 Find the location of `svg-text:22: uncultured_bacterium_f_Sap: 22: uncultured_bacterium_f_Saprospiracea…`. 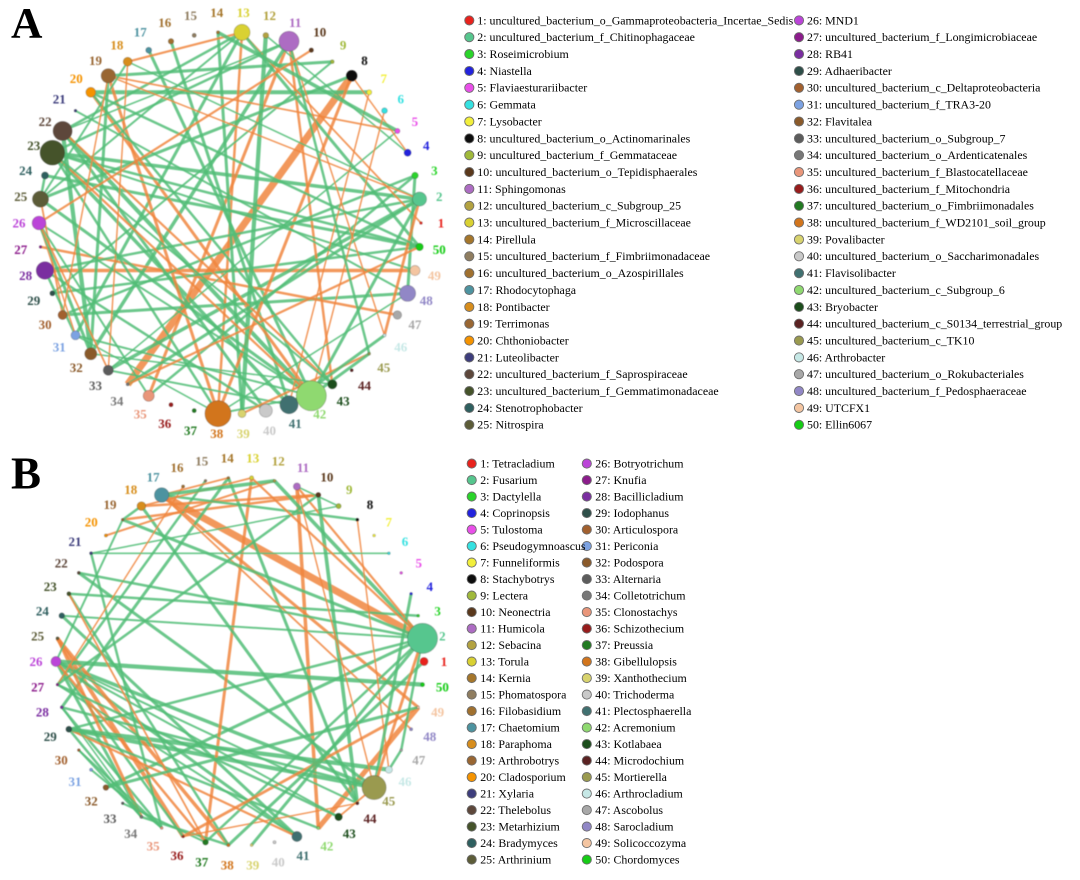

svg-text:22: uncultured_bacterium_f_Sap: 22: uncultured_bacterium_f_Saprospiracea… is located at coordinates (582, 374).